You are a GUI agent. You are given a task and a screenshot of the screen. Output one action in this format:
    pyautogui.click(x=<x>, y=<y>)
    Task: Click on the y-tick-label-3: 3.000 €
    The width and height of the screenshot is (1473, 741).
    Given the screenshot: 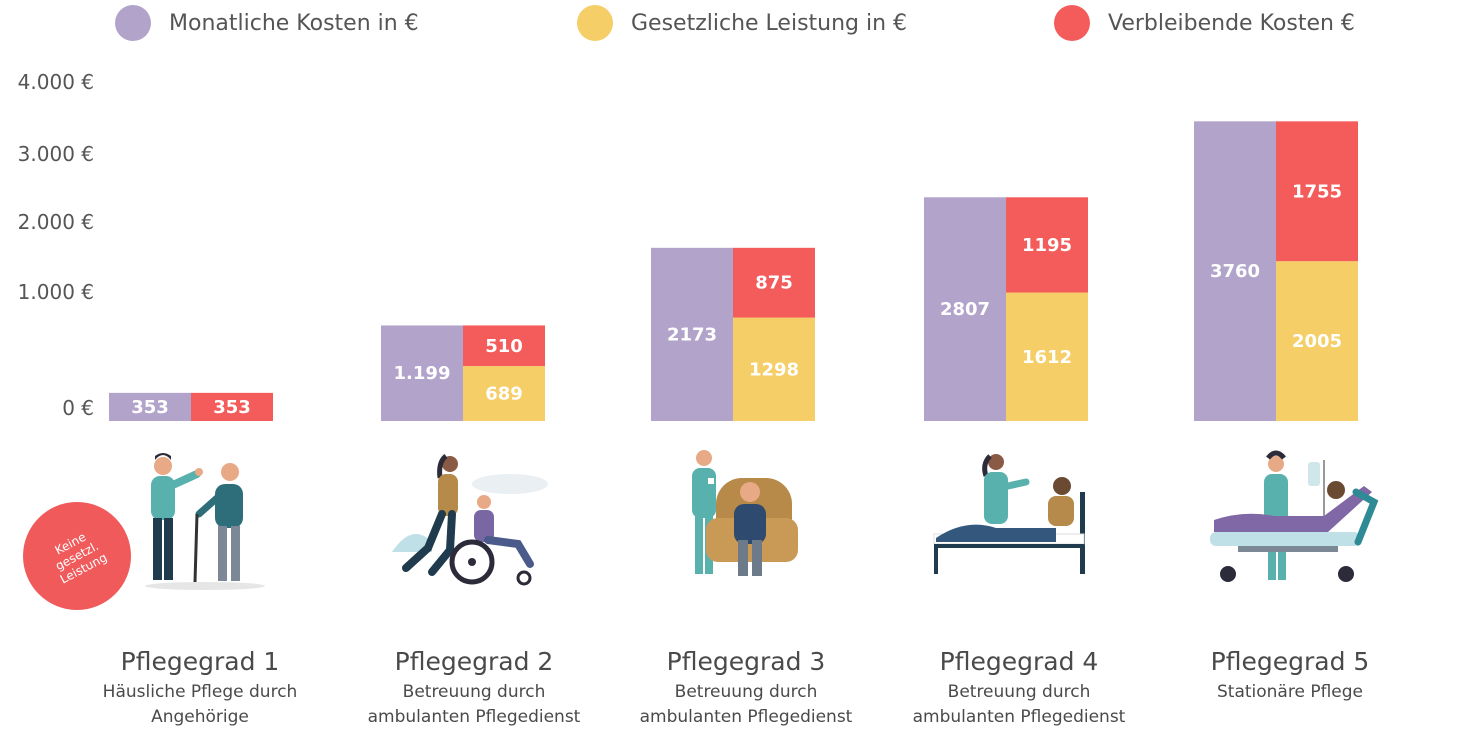 What is the action you would take?
    pyautogui.click(x=56, y=154)
    